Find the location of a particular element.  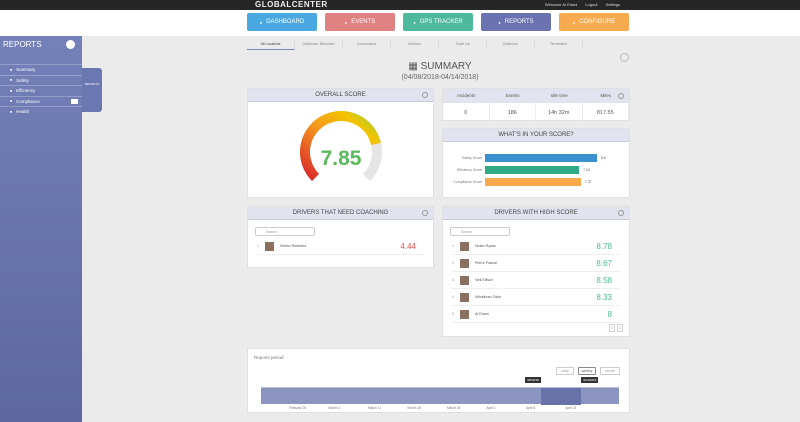

daily-button: daily is located at coordinates (565, 371).